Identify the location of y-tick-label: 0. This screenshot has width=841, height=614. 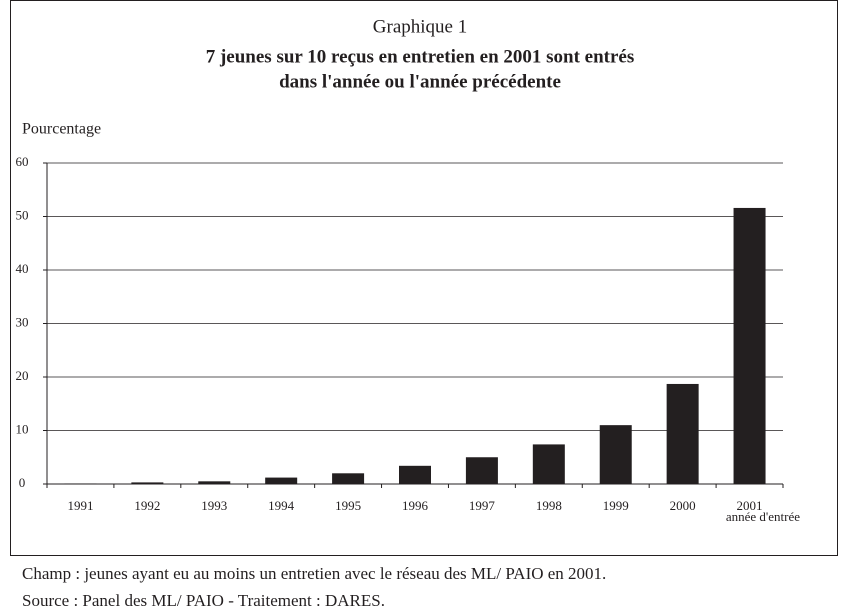
(22, 482).